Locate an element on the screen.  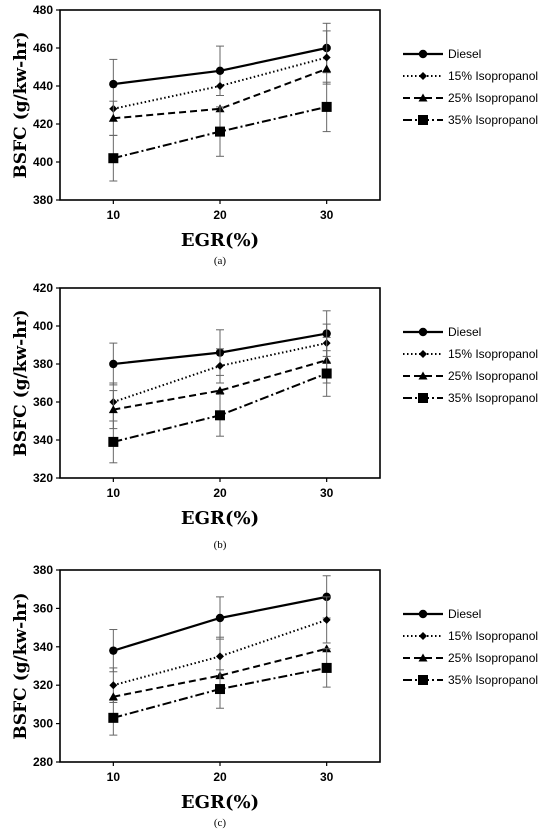
y-tick-label: 480 is located at coordinates (43, 10).